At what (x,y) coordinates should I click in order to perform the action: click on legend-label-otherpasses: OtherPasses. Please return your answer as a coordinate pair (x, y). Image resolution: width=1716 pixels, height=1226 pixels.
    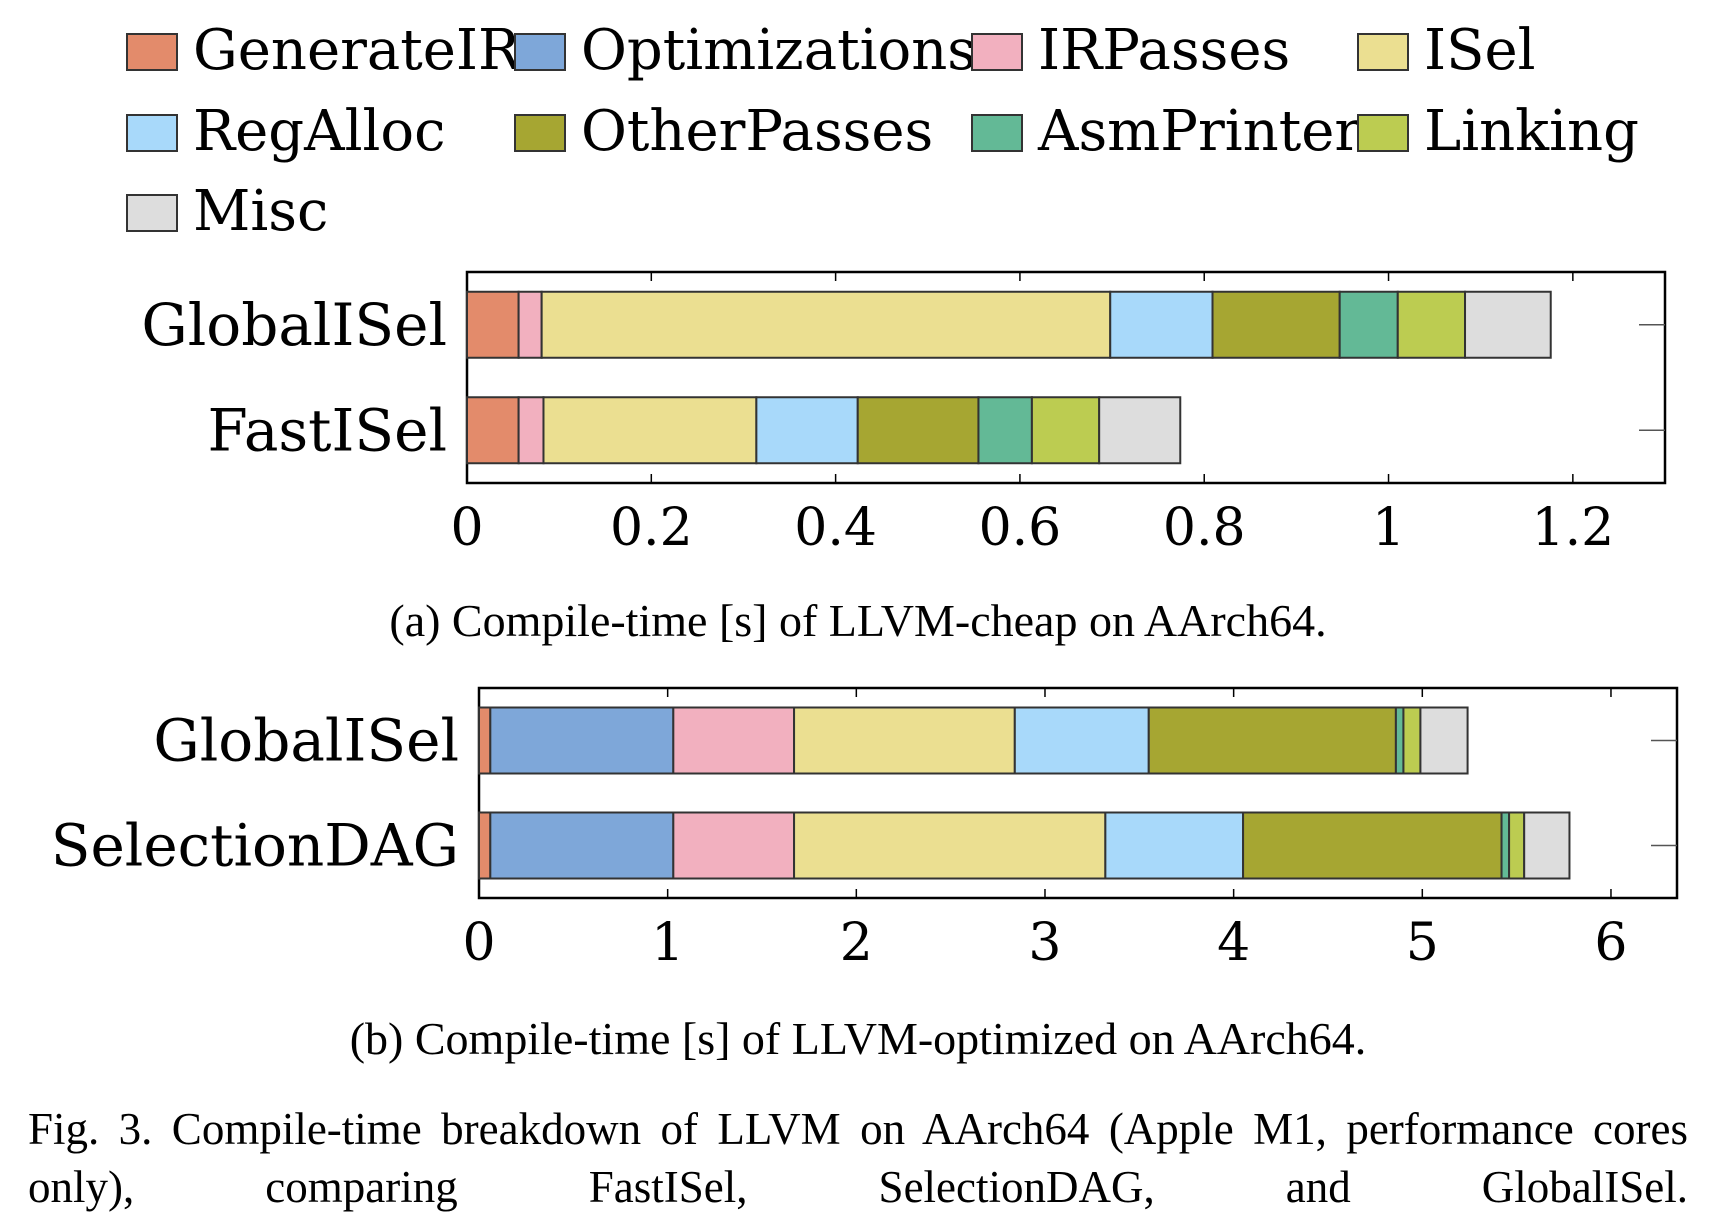
    Looking at the image, I should click on (757, 131).